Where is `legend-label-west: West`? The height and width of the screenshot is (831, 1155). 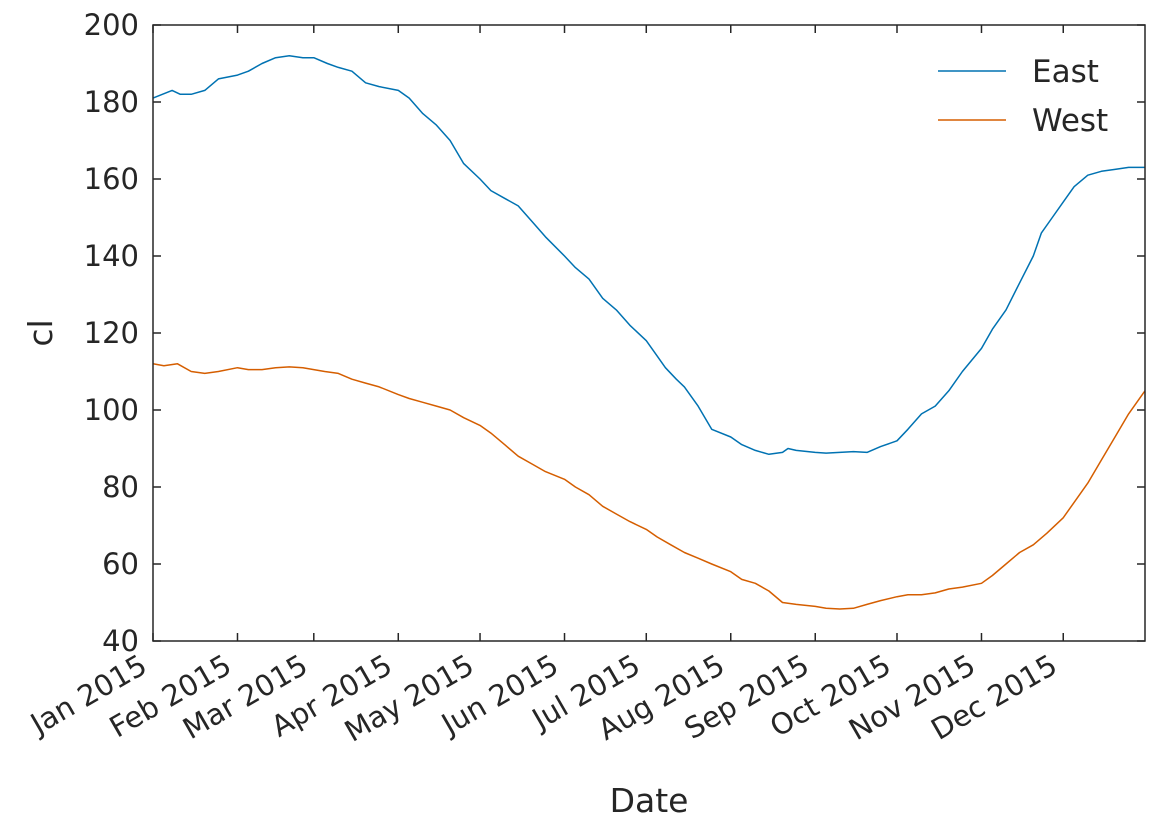
legend-label-west: West is located at coordinates (1070, 121).